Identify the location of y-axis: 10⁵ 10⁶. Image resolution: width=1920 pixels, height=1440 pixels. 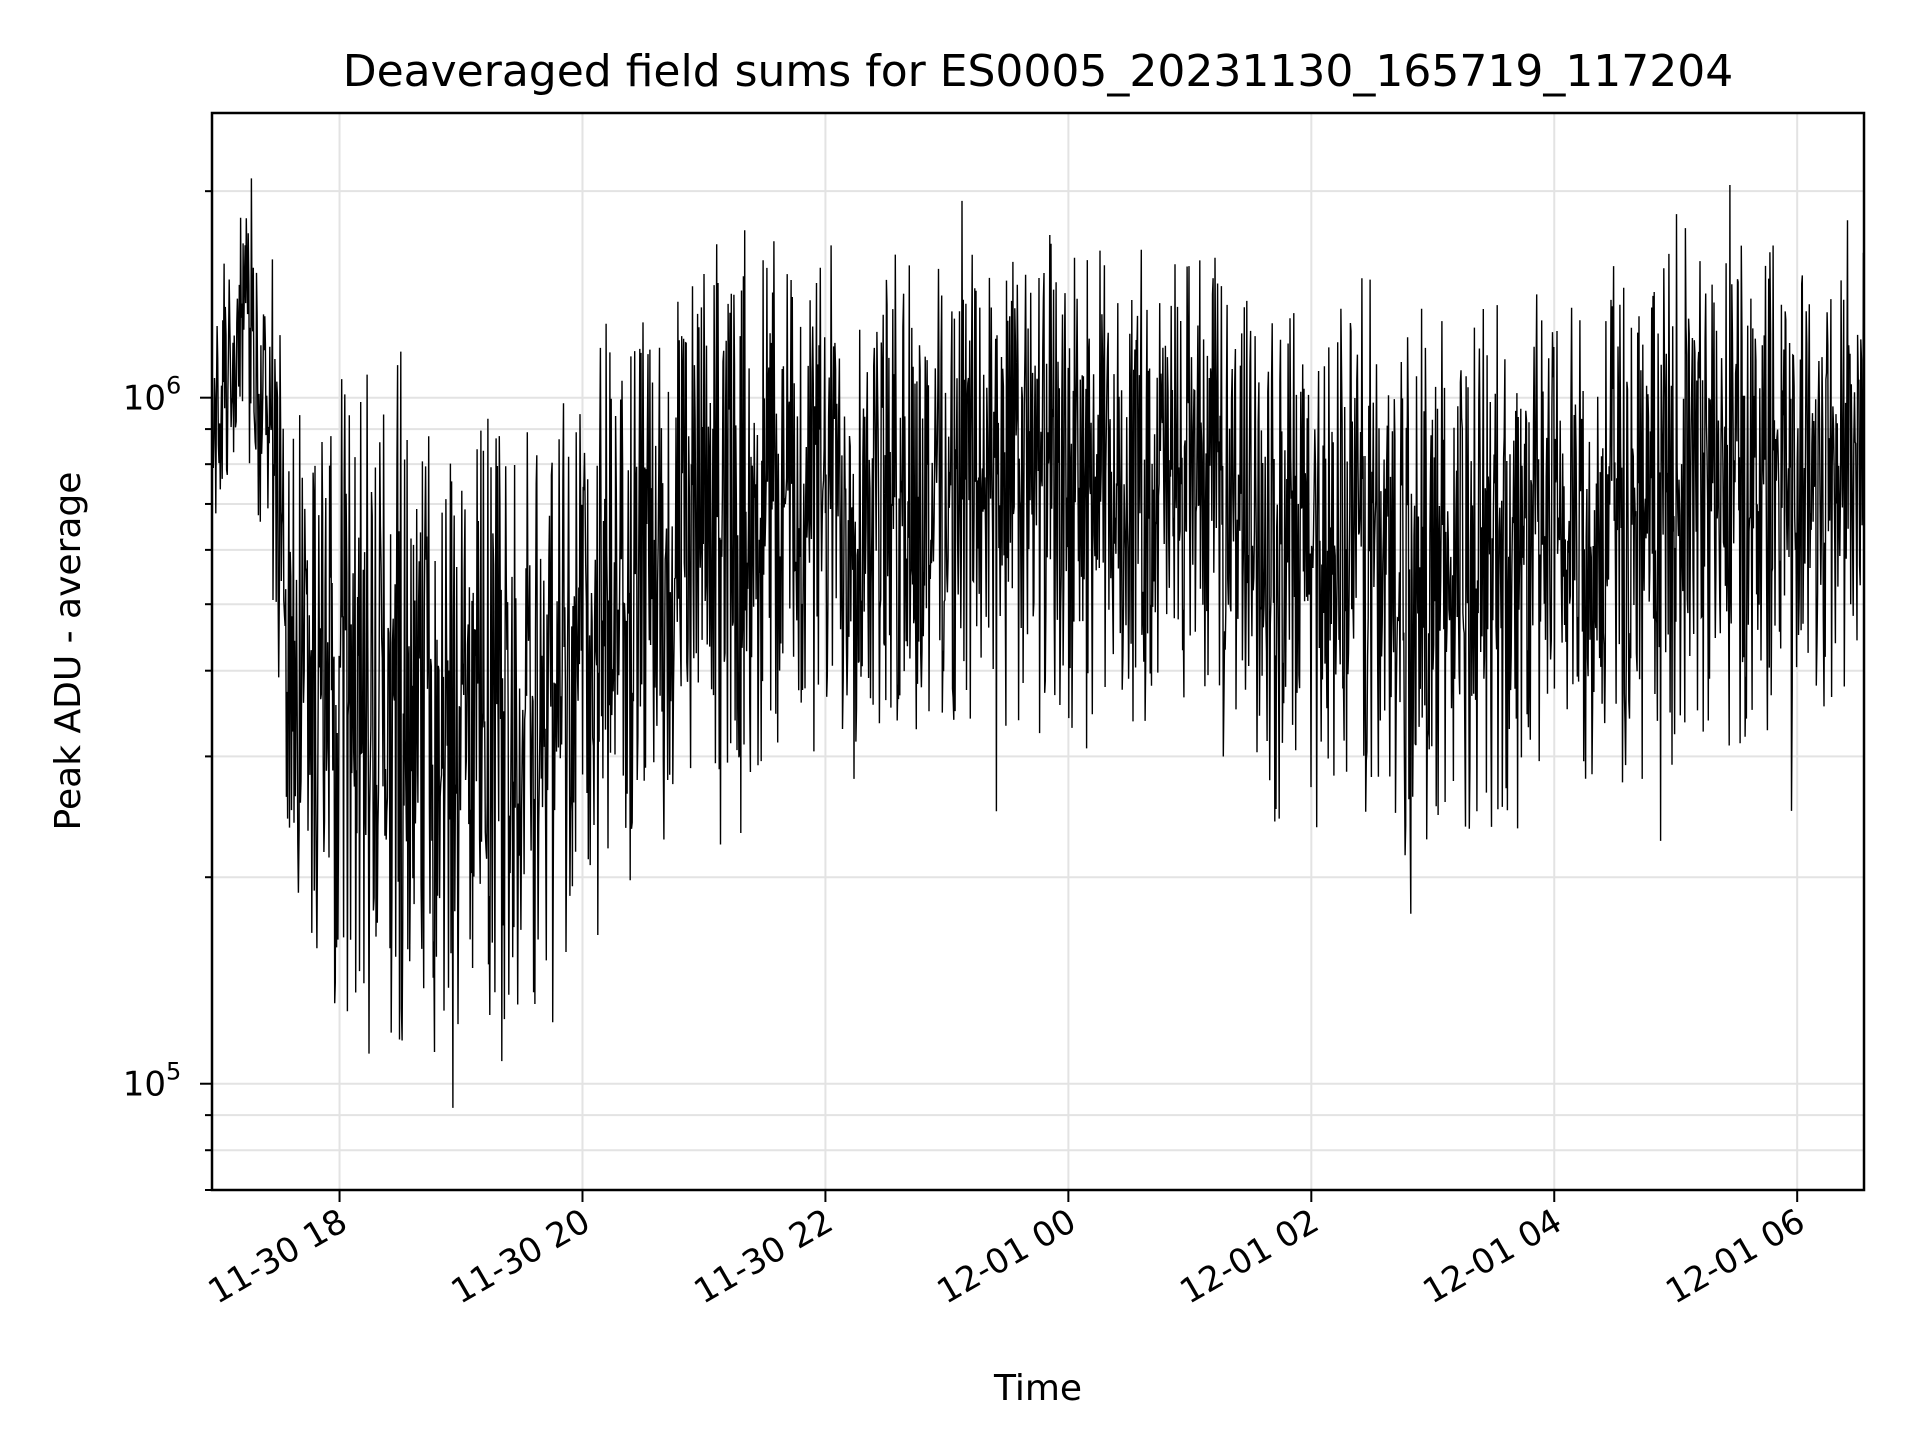
(167, 690).